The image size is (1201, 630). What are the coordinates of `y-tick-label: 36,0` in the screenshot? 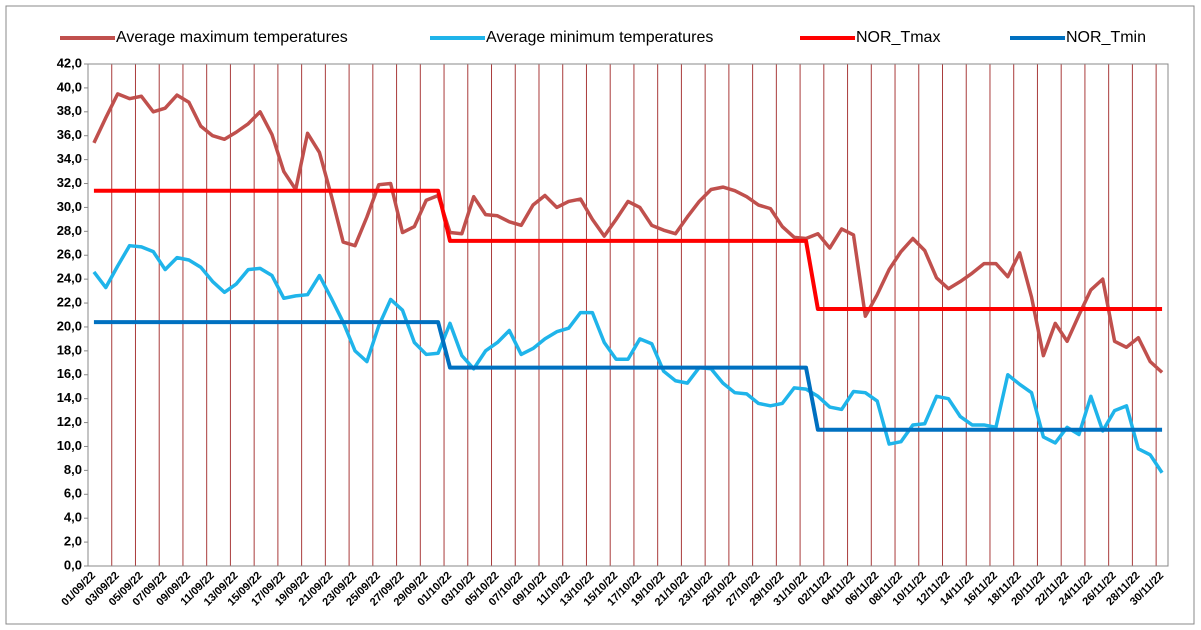 It's located at (69, 134).